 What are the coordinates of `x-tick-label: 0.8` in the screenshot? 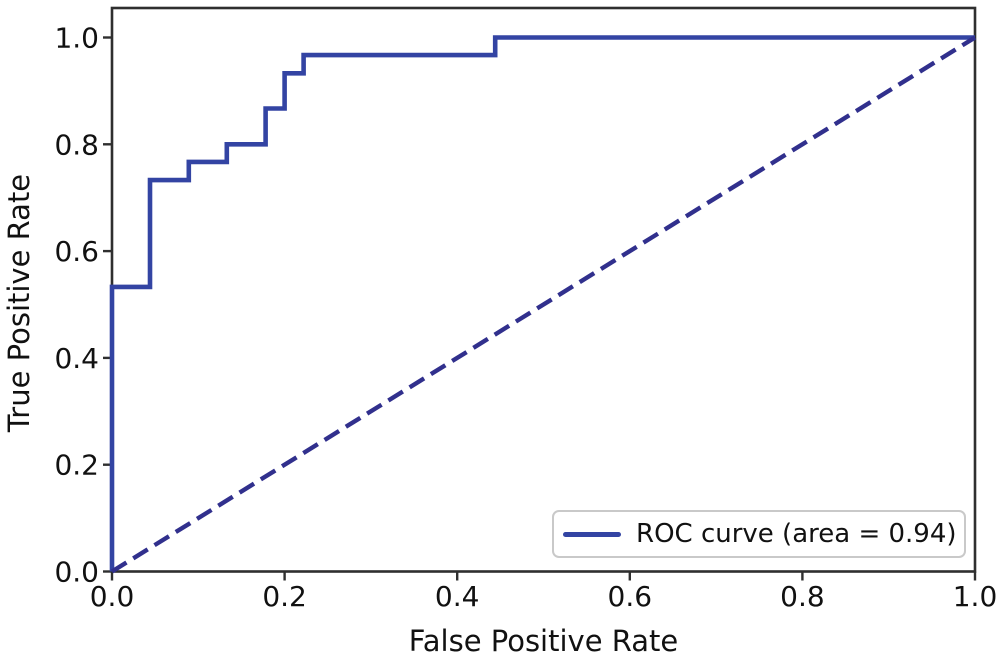 It's located at (802, 596).